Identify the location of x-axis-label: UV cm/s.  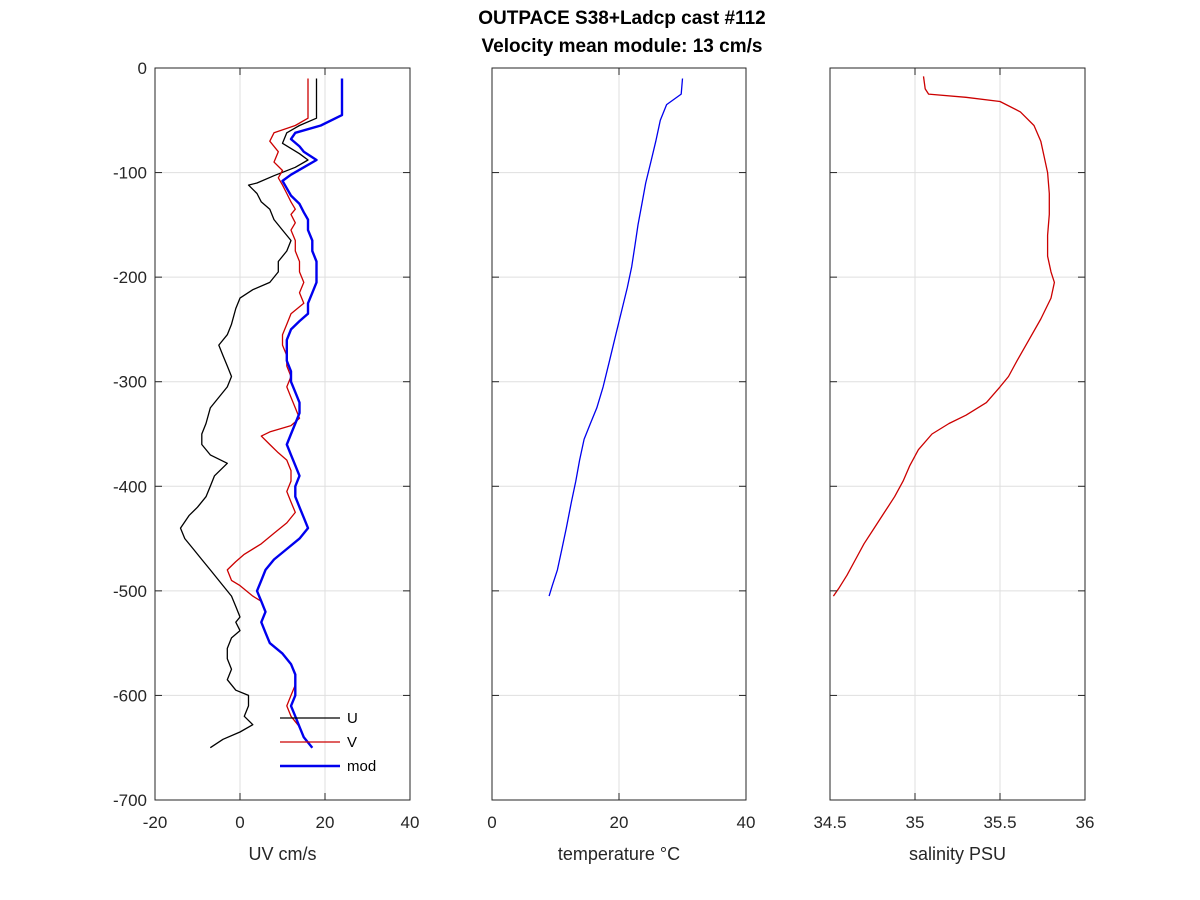
(282, 854).